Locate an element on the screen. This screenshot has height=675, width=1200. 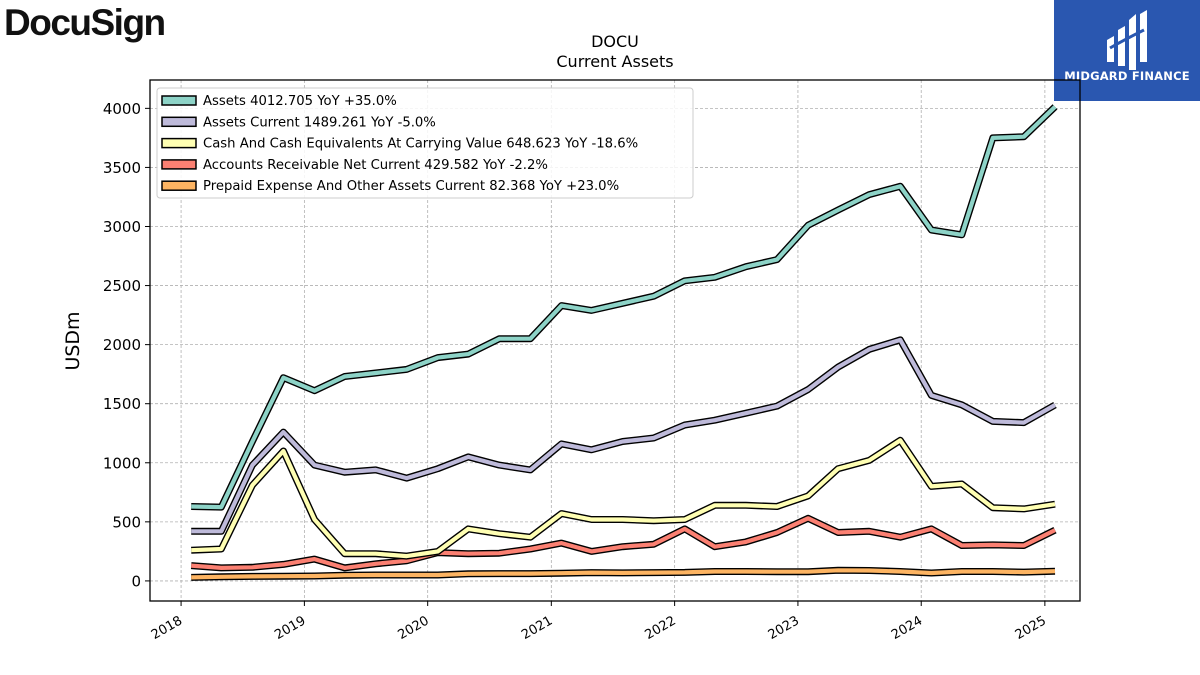
legend-box is located at coordinates (425, 143).